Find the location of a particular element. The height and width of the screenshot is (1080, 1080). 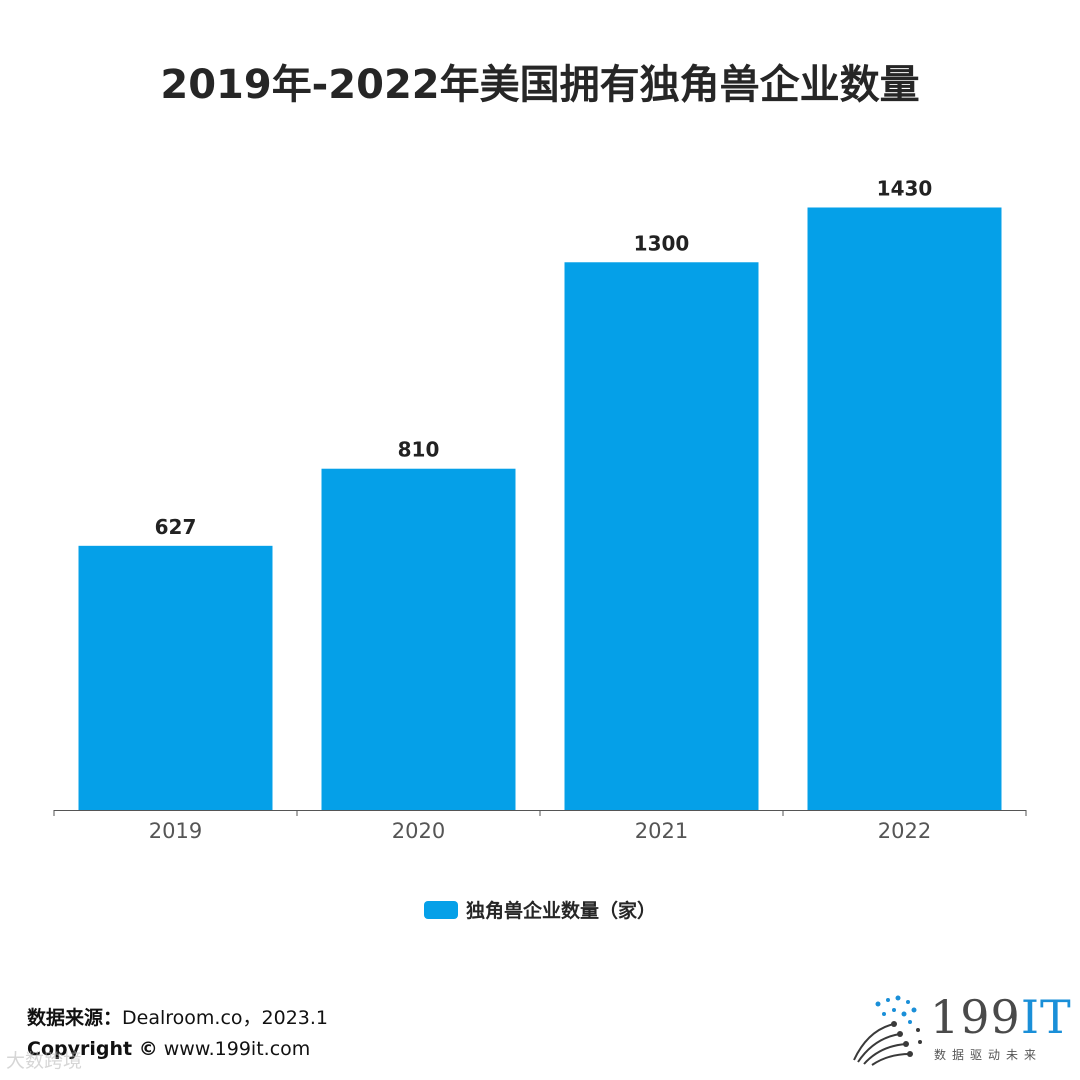

bar-2020 is located at coordinates (418, 639).